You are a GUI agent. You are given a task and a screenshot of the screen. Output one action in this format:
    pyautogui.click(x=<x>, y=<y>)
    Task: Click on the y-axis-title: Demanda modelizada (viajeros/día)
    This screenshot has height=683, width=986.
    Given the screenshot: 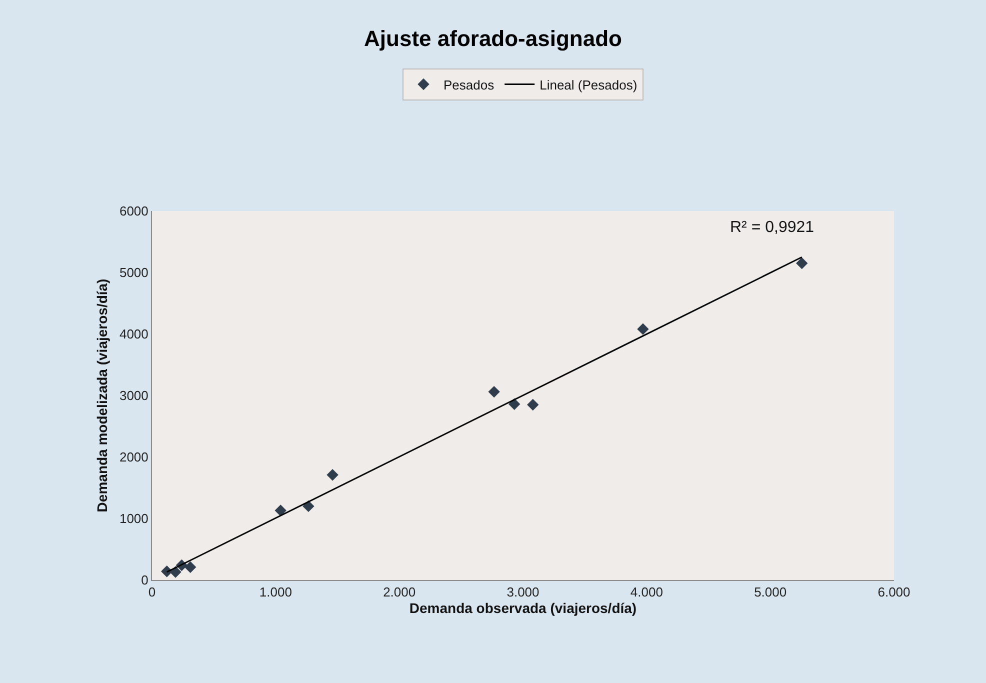 What is the action you would take?
    pyautogui.click(x=102, y=395)
    